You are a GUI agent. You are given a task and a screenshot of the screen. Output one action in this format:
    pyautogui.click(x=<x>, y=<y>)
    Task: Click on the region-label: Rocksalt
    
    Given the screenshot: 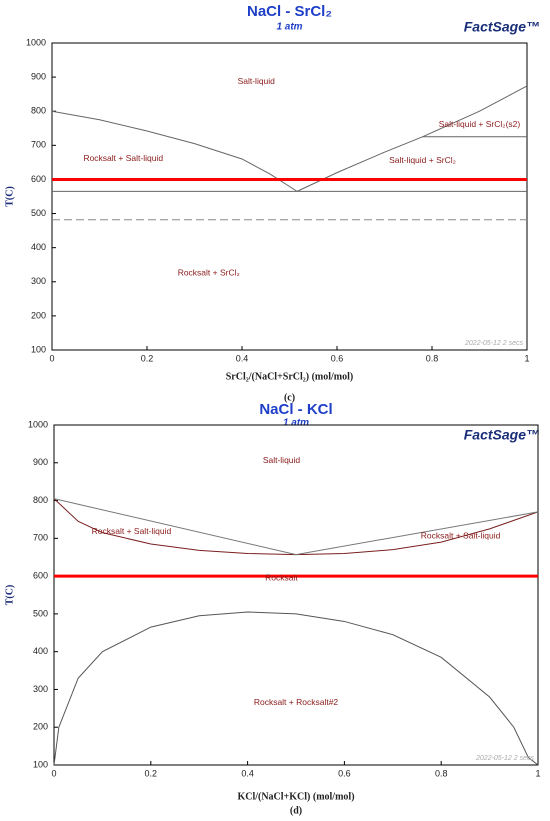 What is the action you would take?
    pyautogui.click(x=281, y=577)
    